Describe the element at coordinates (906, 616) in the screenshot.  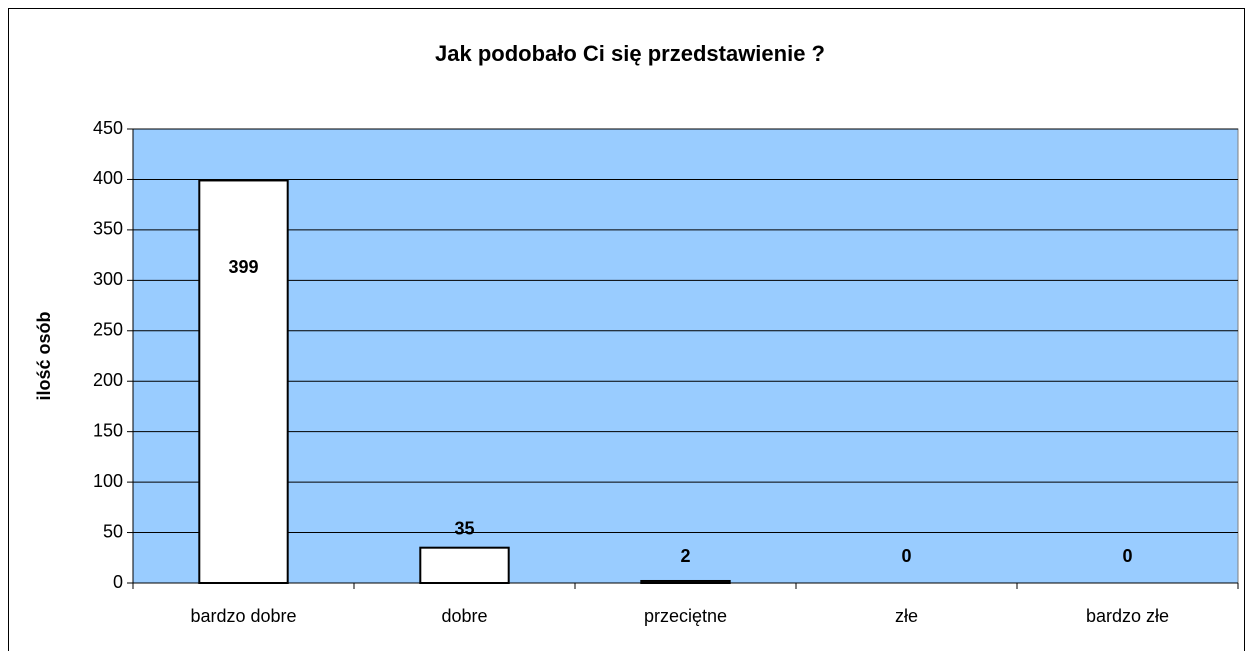
I see `x-tick-label: złe` at that location.